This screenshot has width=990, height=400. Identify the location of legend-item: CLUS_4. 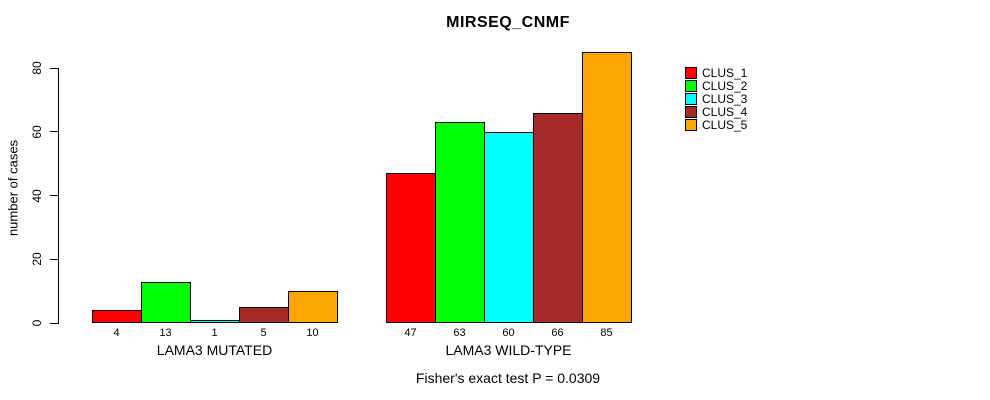
(716, 111).